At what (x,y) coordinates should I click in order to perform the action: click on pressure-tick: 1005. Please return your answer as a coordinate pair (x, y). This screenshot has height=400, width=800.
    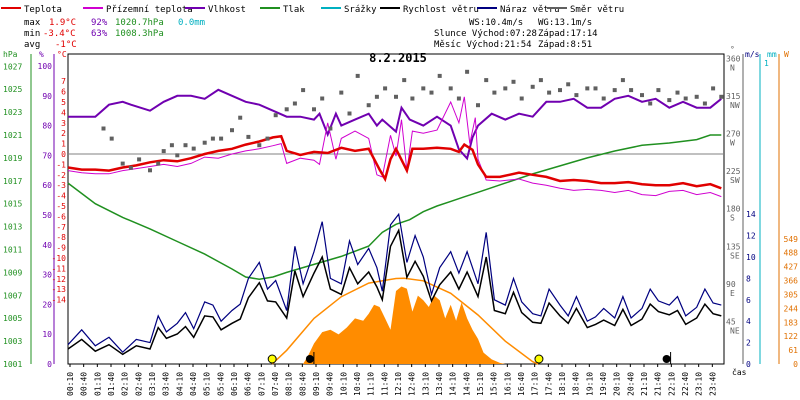
    Looking at the image, I should click on (12, 318).